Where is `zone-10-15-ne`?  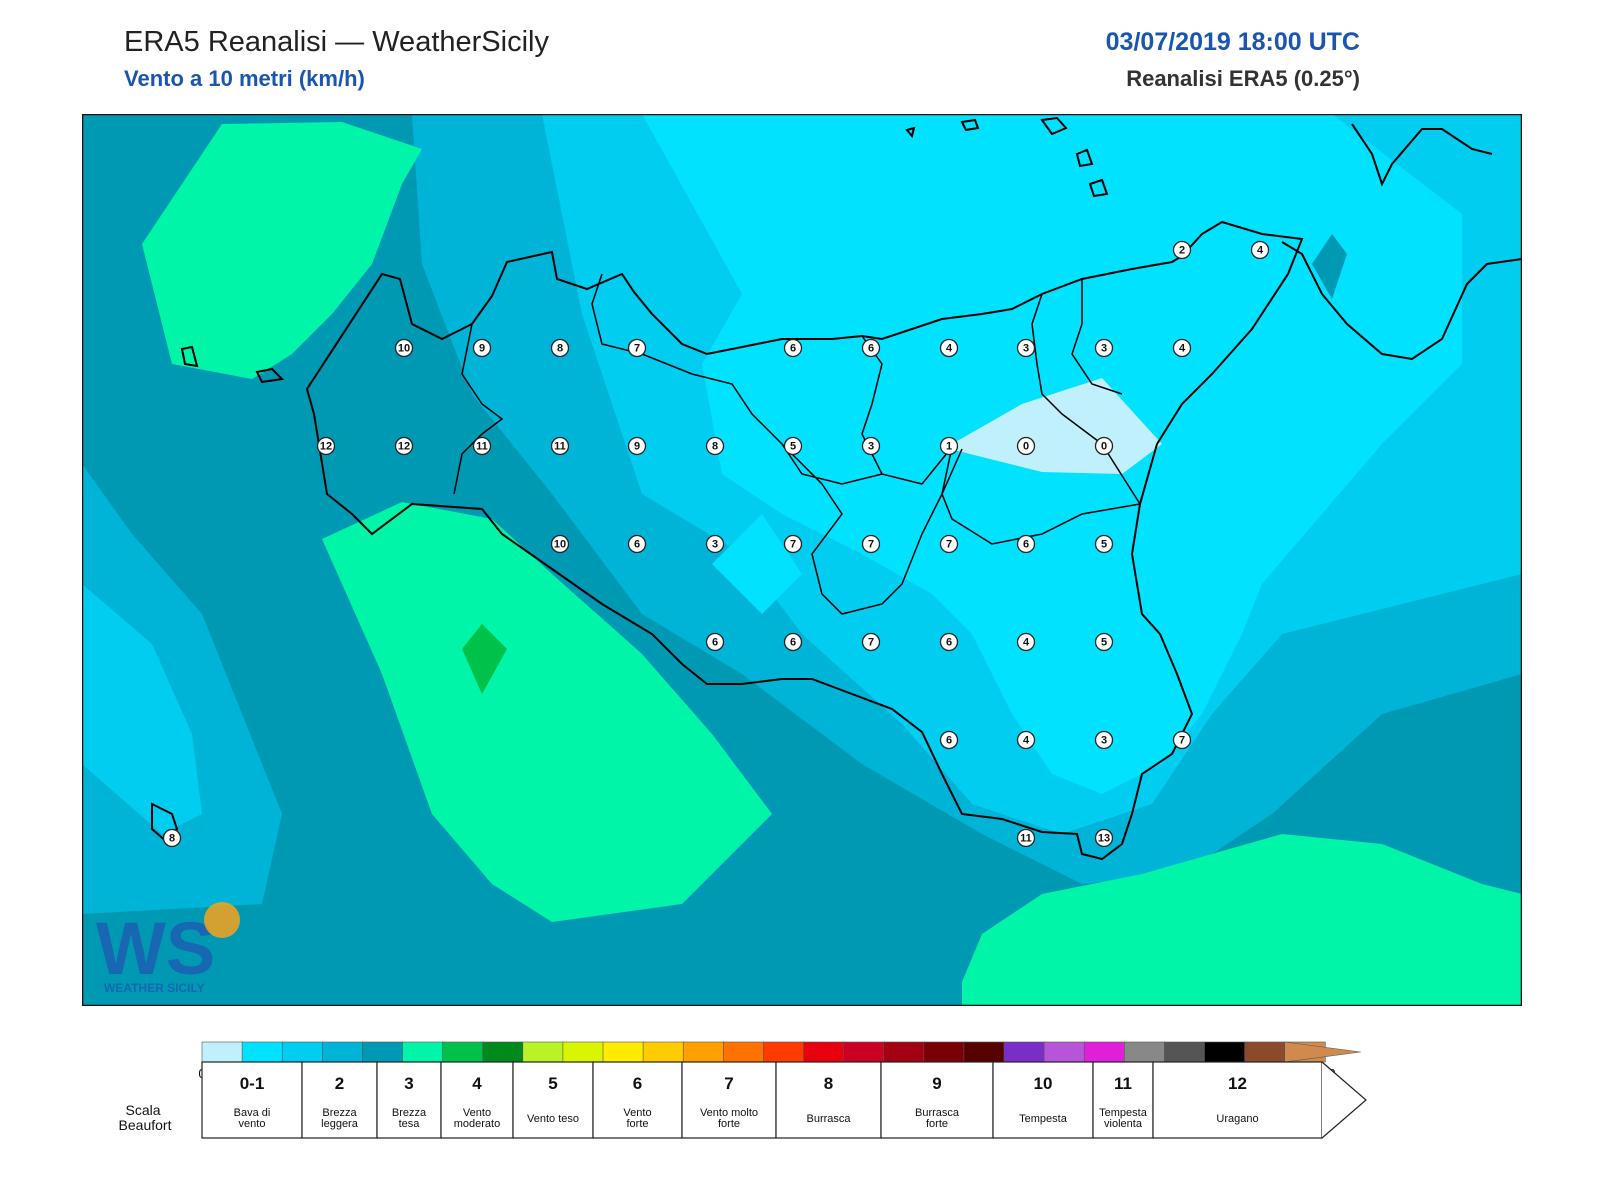 zone-10-15-ne is located at coordinates (1329, 266).